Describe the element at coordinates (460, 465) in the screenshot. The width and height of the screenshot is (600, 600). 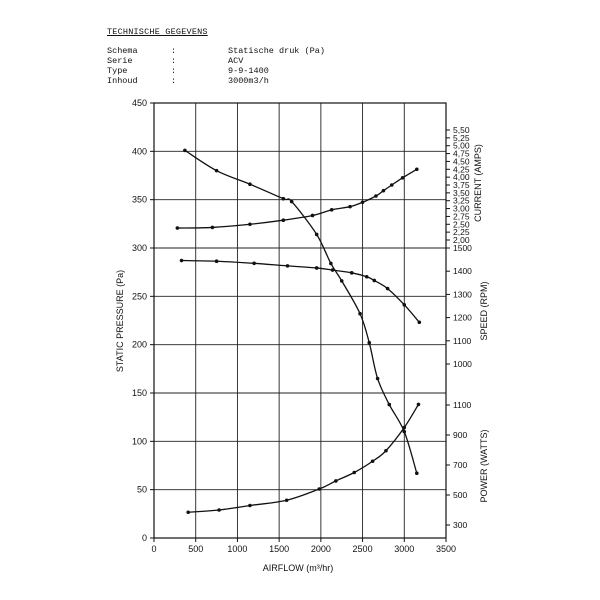
I see `power-tick-label: 700` at that location.